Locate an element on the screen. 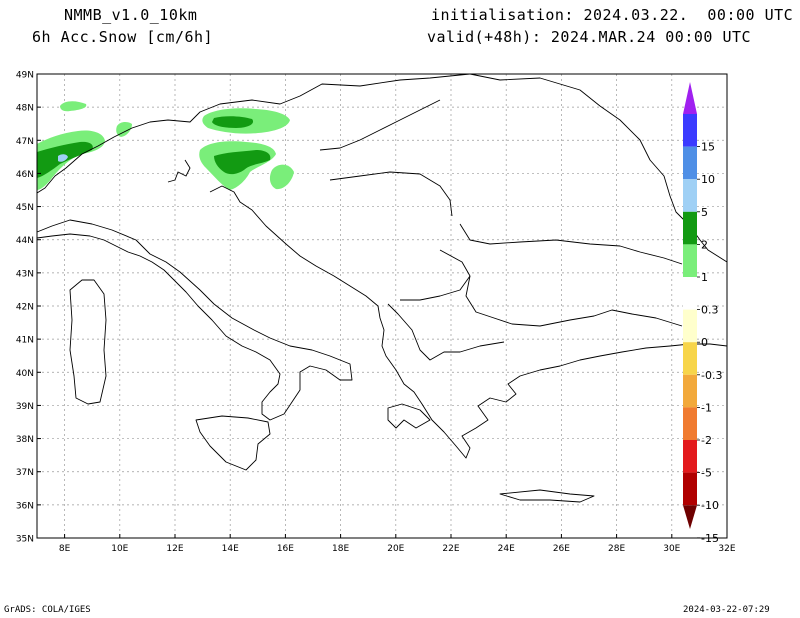 The image size is (800, 618). sardinia-corsica is located at coordinates (88, 342).